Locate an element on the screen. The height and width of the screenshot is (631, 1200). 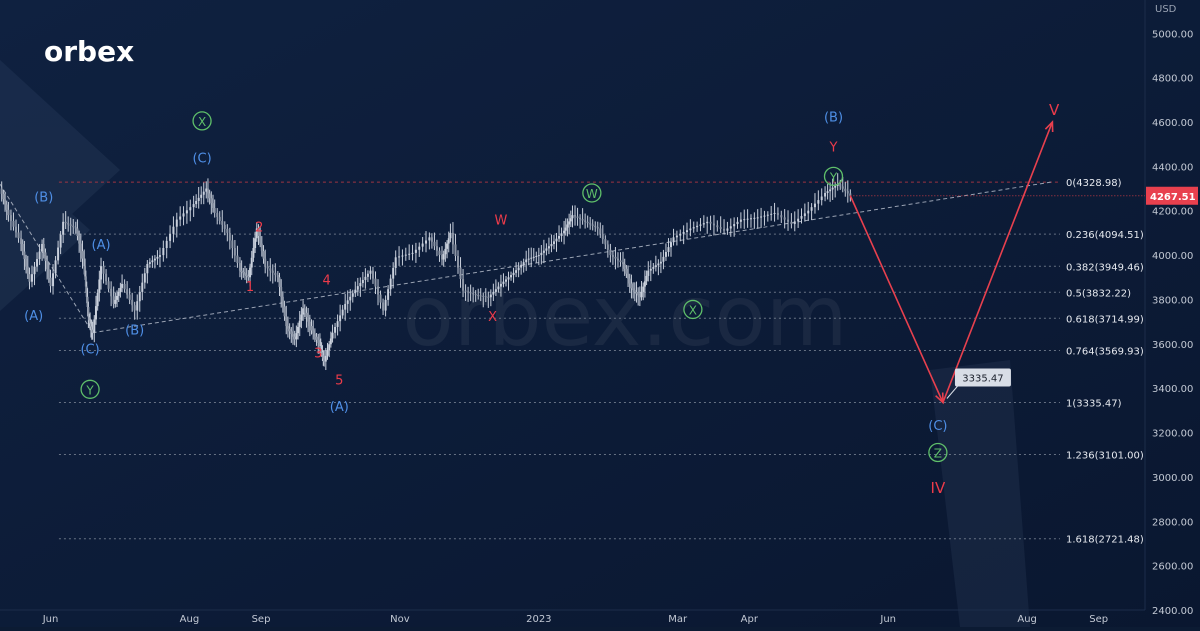
x-tick-label: Nov is located at coordinates (400, 619).